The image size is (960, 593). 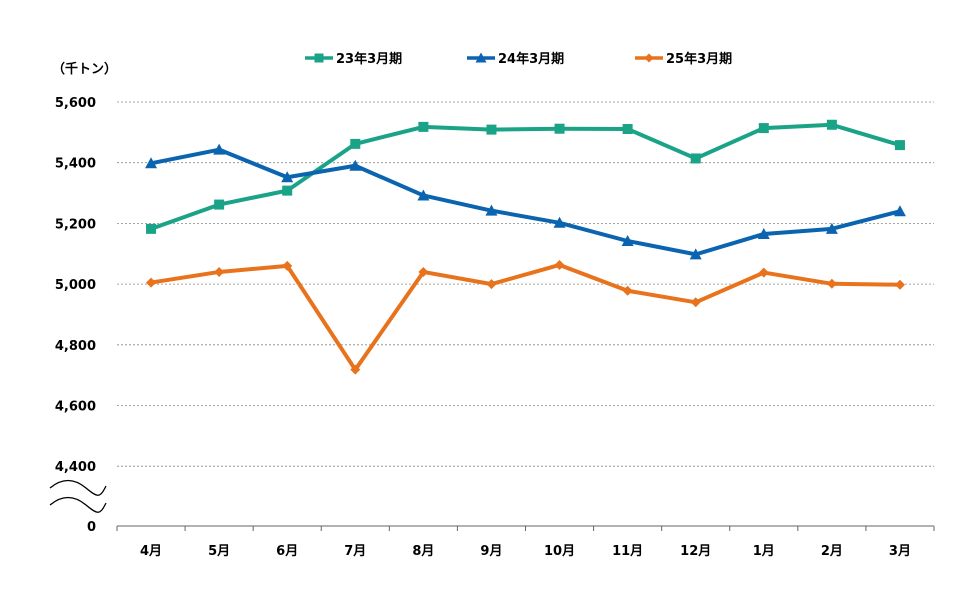 What do you see at coordinates (491, 551) in the screenshot?
I see `x-tick-label: 9月` at bounding box center [491, 551].